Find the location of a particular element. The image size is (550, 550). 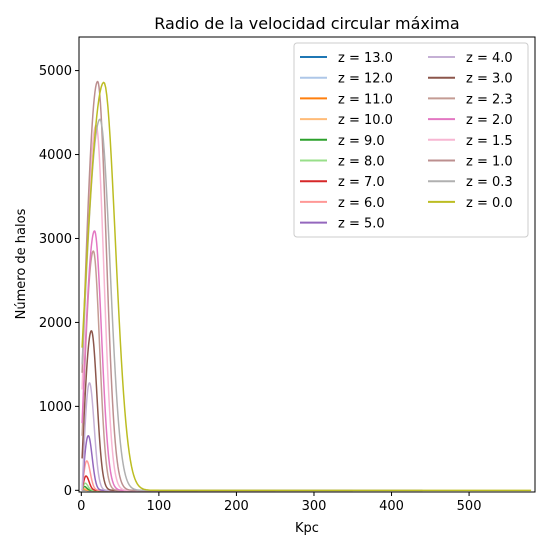

legend-label: z = 2.3 is located at coordinates (489, 99).